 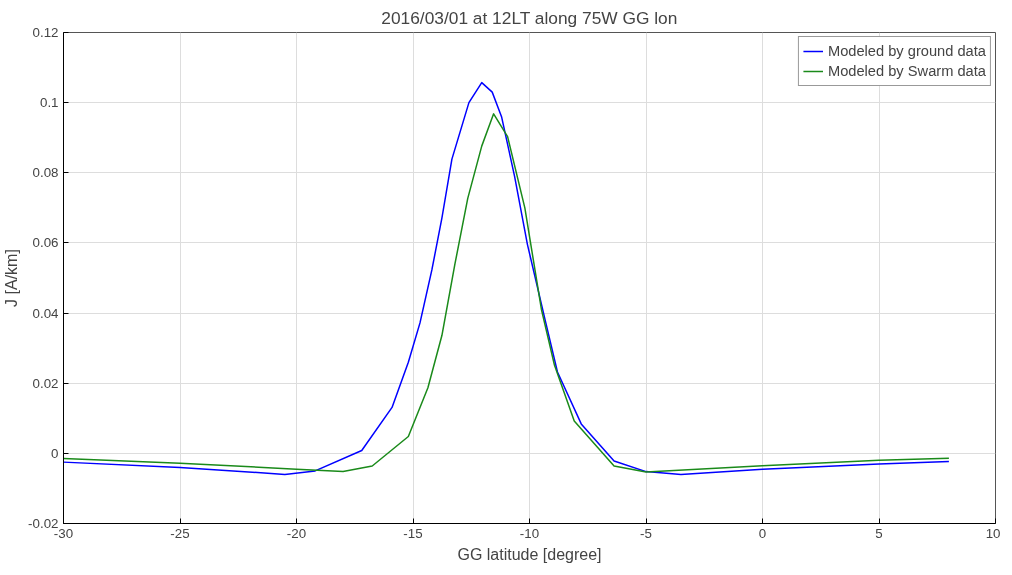 What do you see at coordinates (45, 383) in the screenshot?
I see `y-tick-label: 0.02` at bounding box center [45, 383].